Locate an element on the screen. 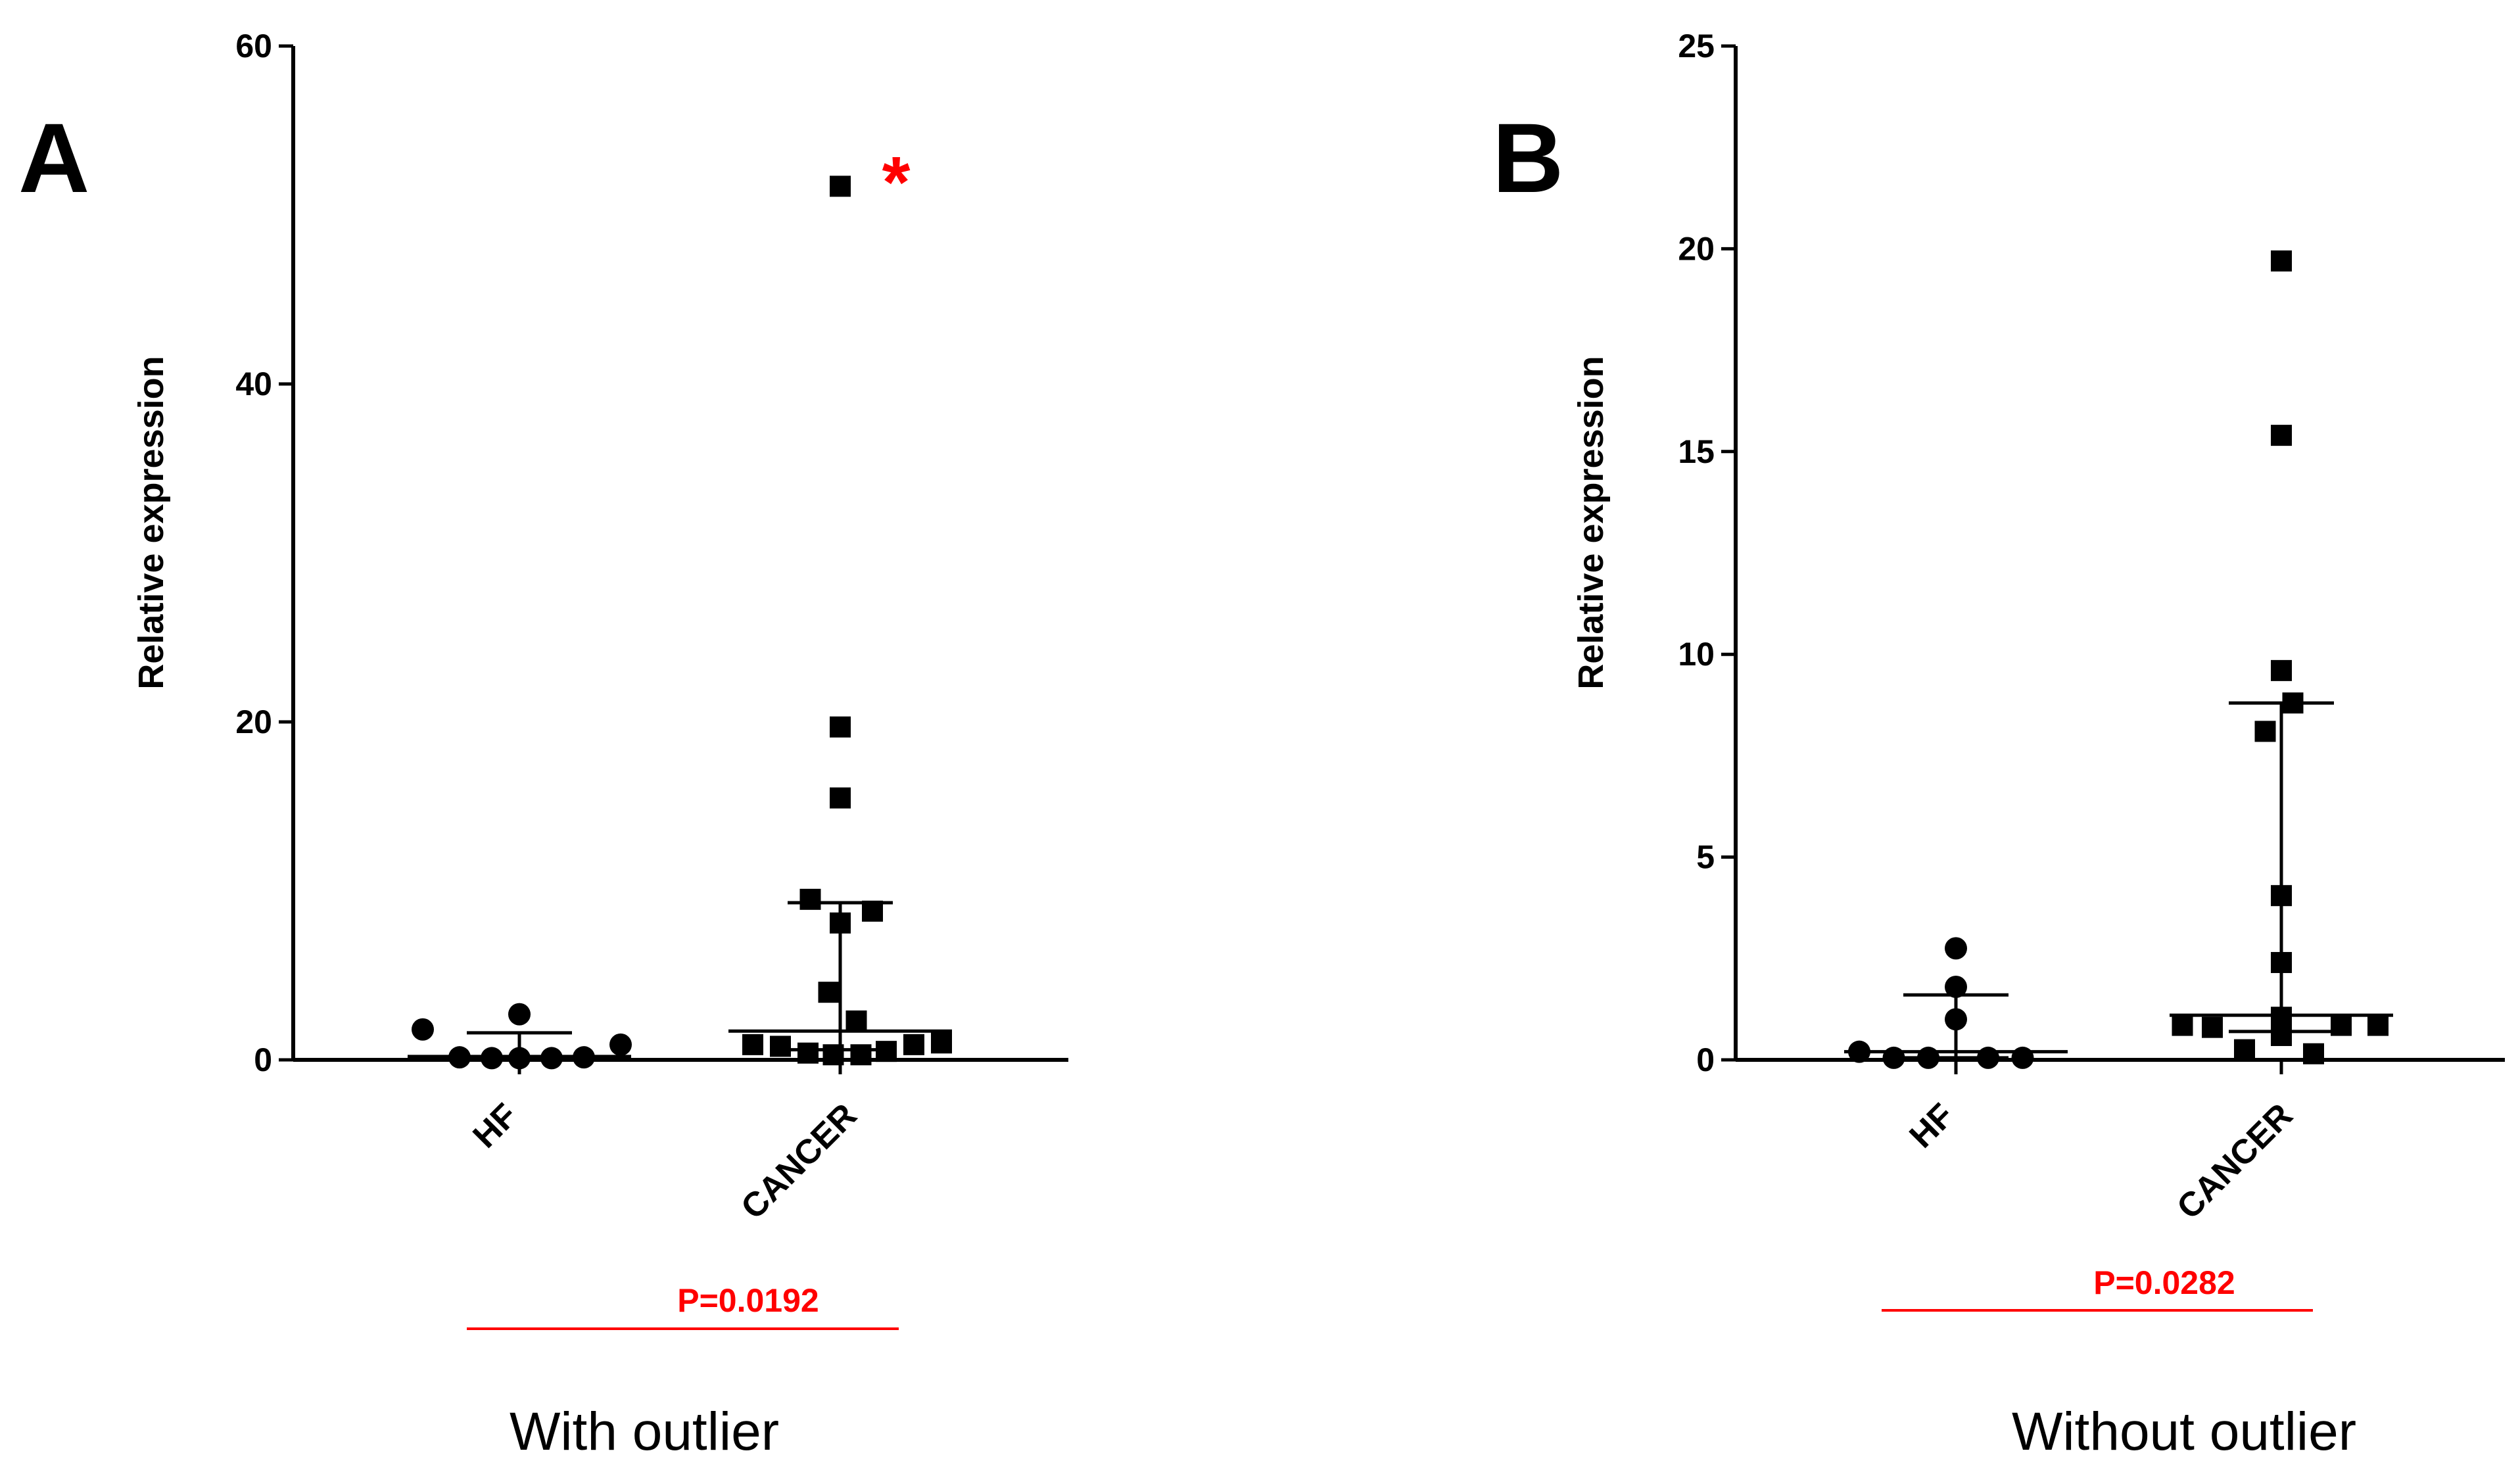  panel-a-y-axis: 0 20 40 60 is located at coordinates (265, 553).